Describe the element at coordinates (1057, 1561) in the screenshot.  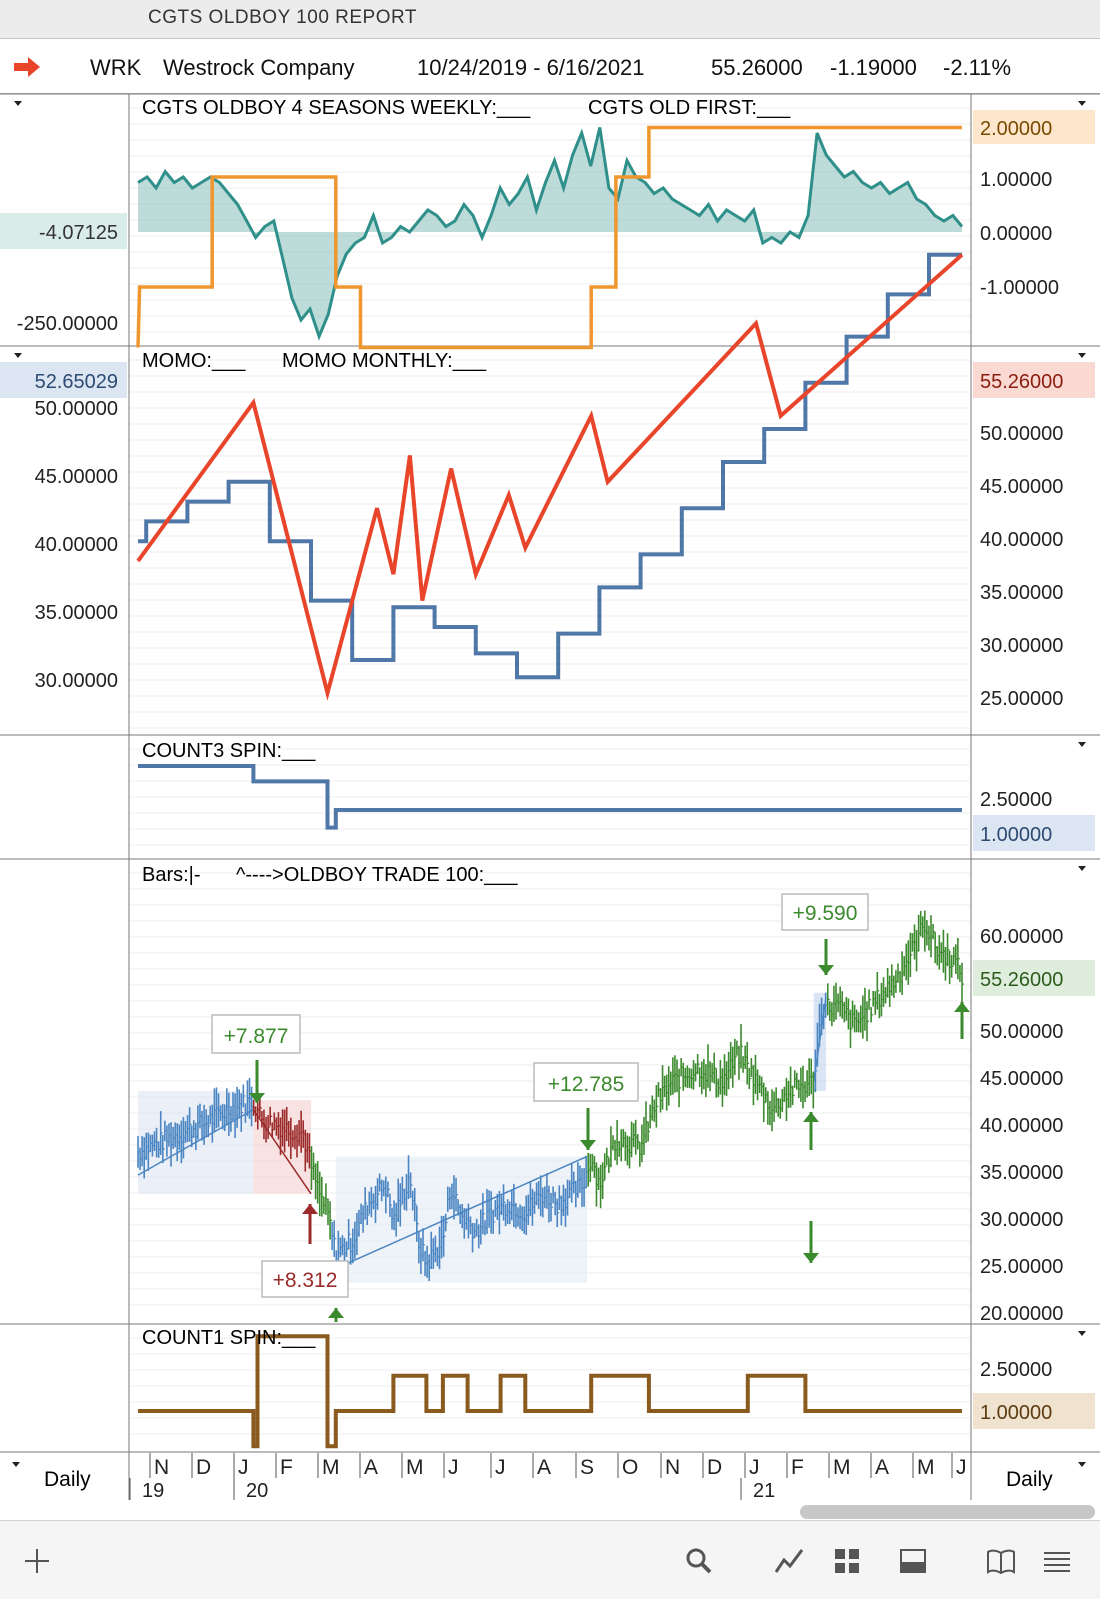
I see `list-icon` at that location.